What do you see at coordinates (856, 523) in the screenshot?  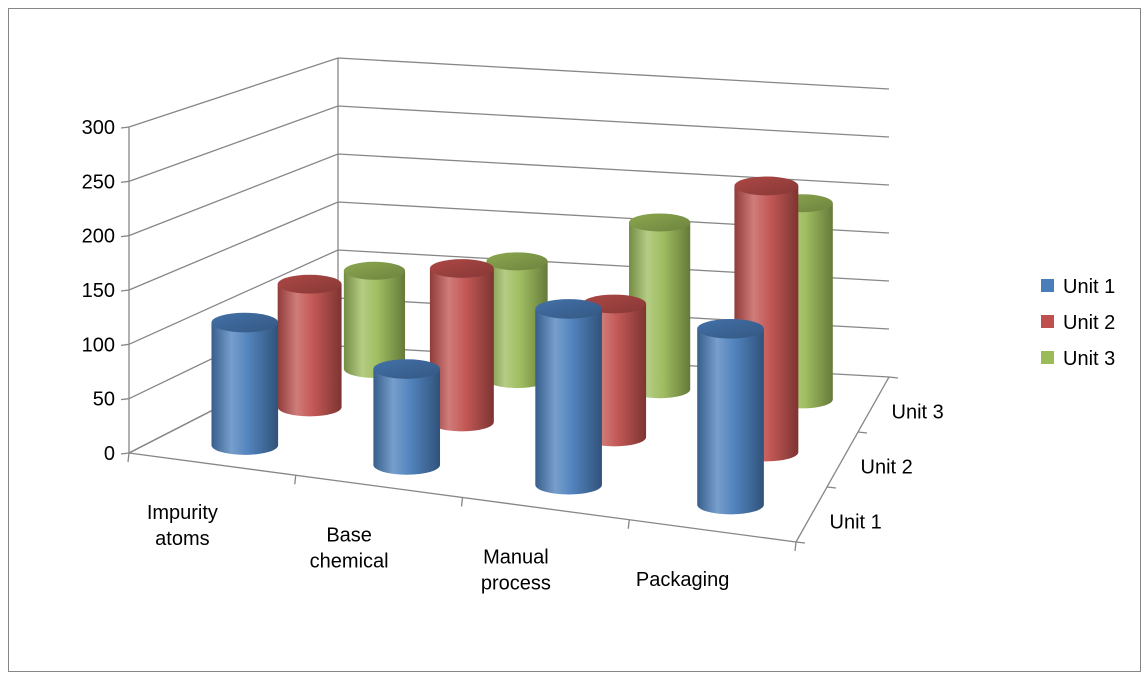 I see `depth-label-unit-1: Unit 1` at bounding box center [856, 523].